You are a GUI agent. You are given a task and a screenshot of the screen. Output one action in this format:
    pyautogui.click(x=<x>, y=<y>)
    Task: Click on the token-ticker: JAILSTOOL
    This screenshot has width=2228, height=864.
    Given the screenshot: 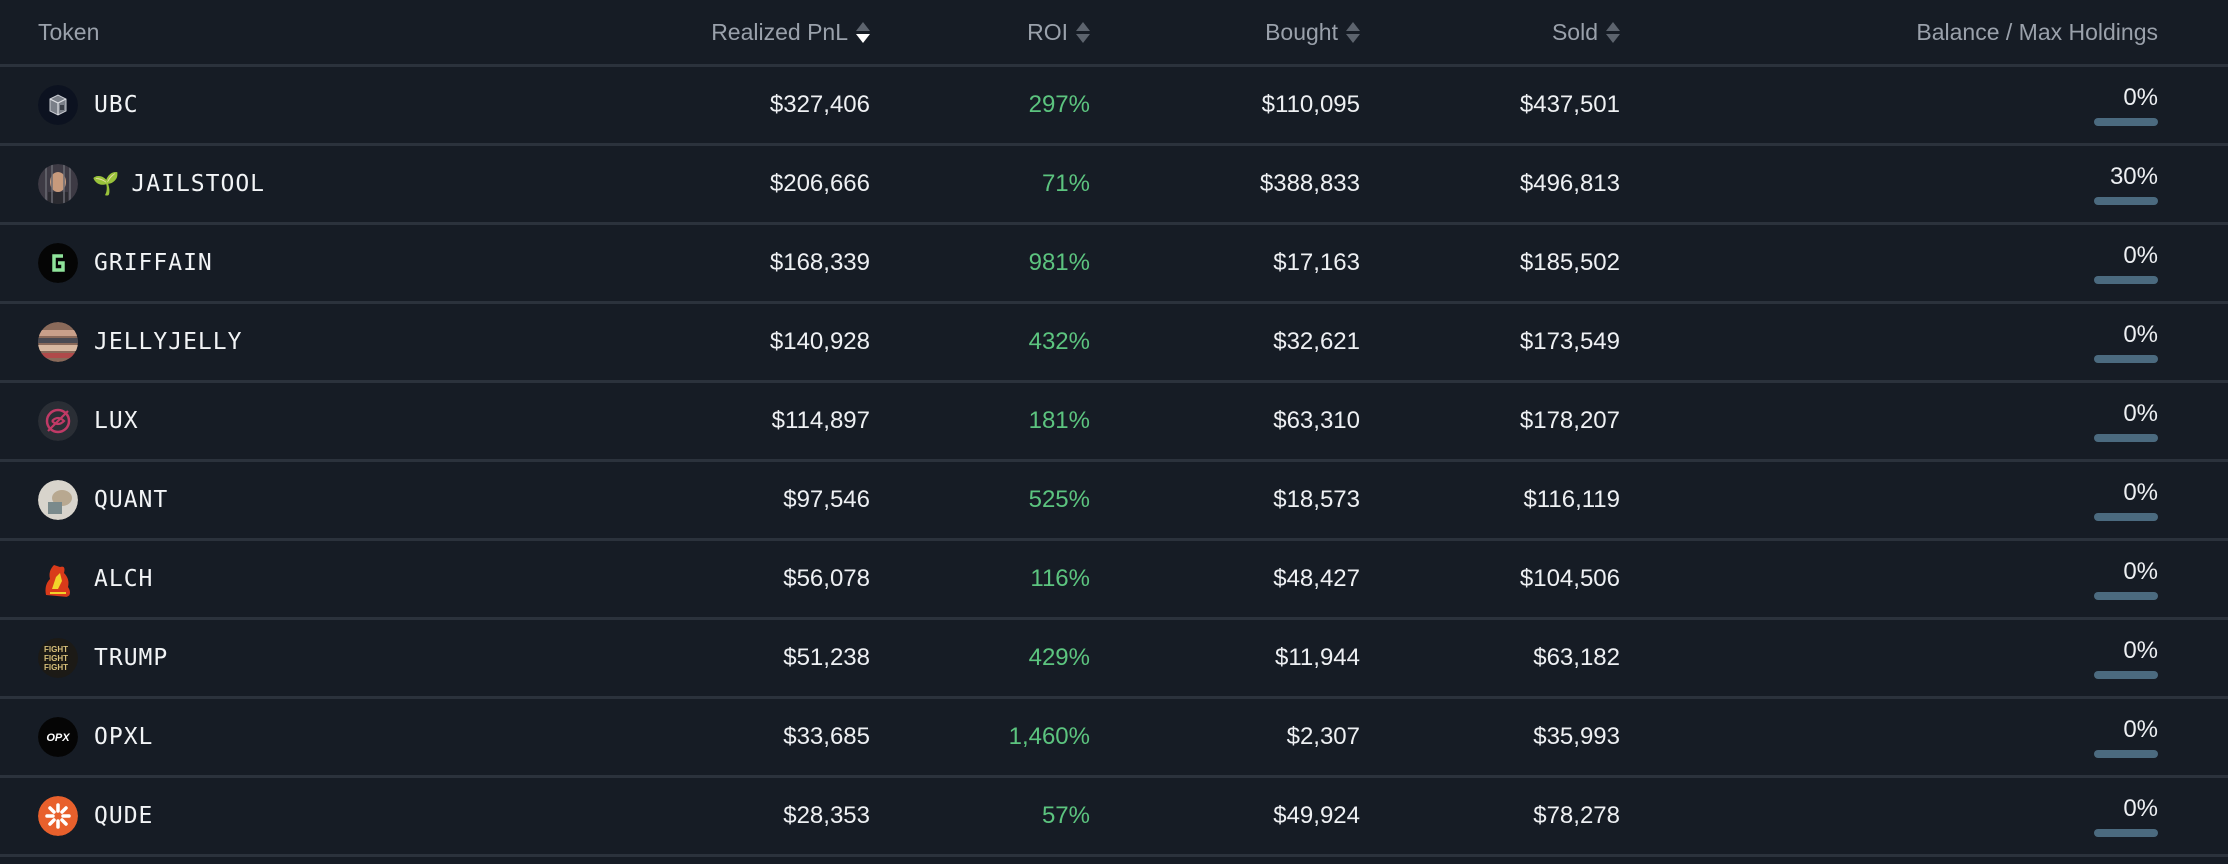 What is the action you would take?
    pyautogui.click(x=198, y=184)
    